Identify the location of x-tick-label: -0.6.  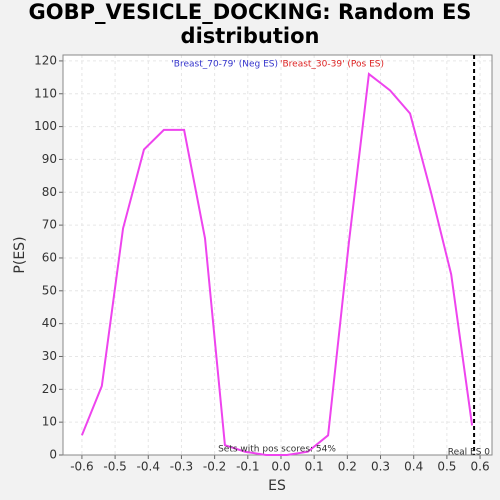
(81, 467).